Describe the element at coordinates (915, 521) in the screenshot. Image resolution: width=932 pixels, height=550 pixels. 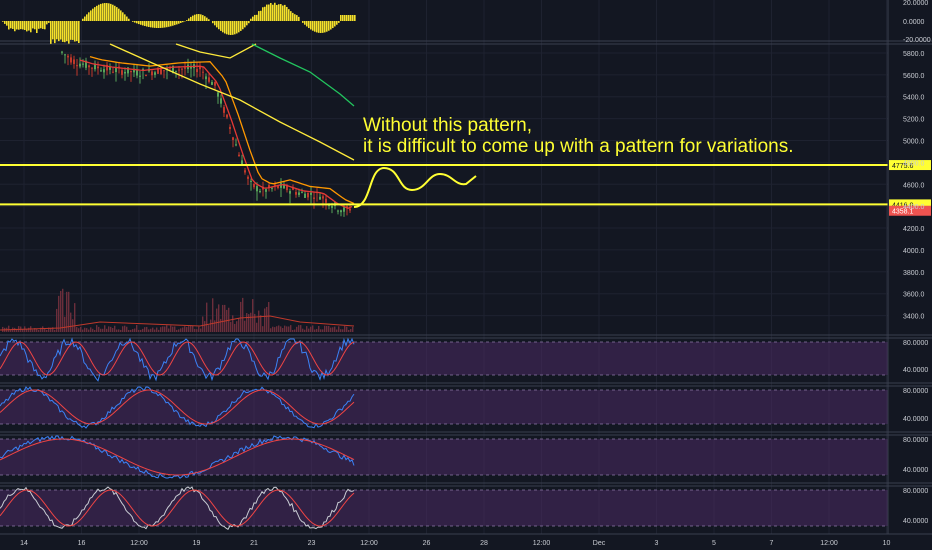
I see `stoch-tick-3-1: 40.0000` at that location.